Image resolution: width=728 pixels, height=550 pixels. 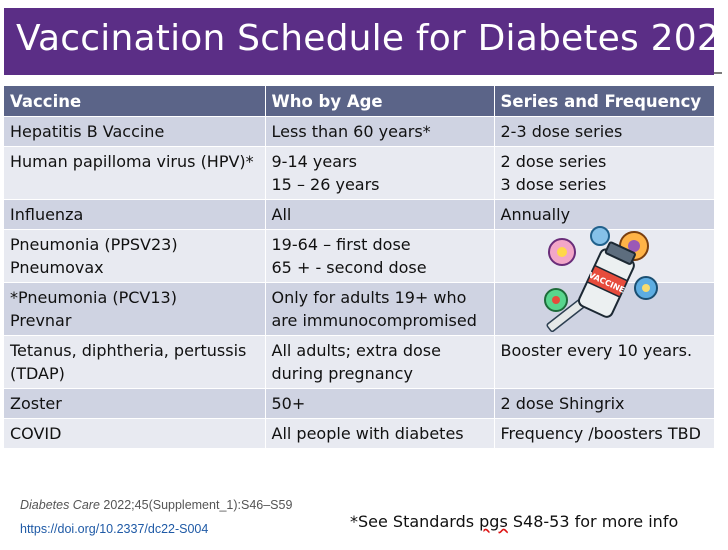 What do you see at coordinates (135, 101) in the screenshot?
I see `header-vaccine: Vaccine` at bounding box center [135, 101].